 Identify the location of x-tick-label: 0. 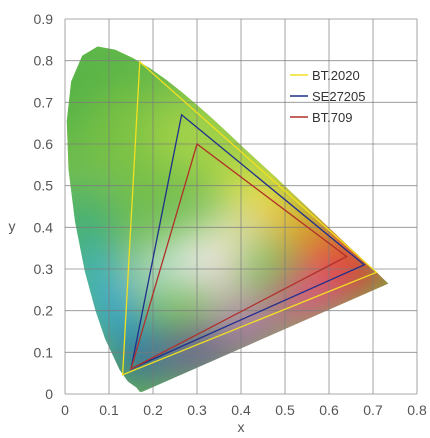
(65, 410).